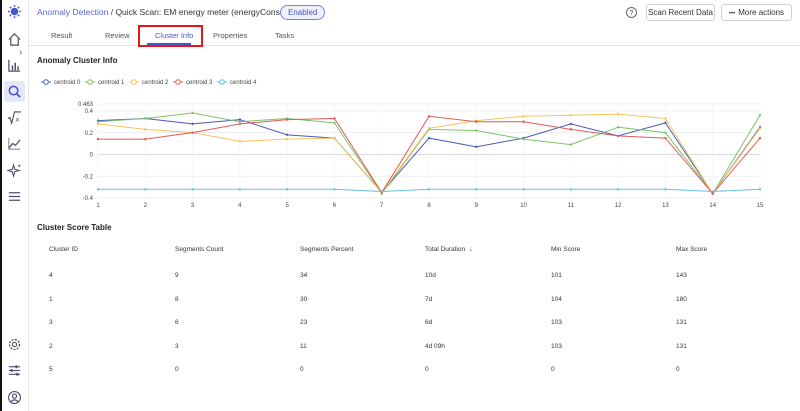 This screenshot has height=411, width=800. I want to click on y-tick-label: 0.4, so click(89, 112).